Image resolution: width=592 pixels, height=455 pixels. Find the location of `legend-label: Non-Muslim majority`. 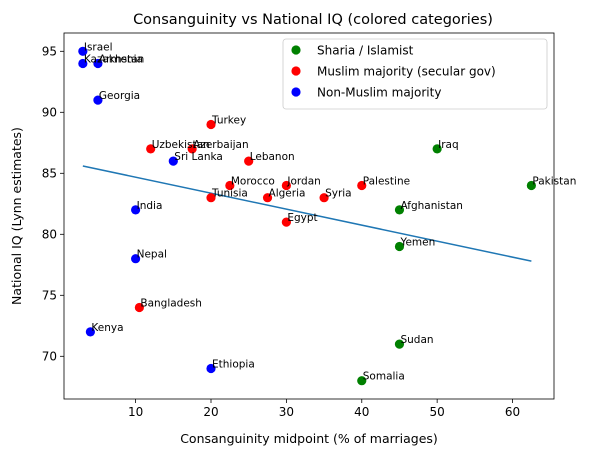

legend-label: Non-Muslim majority is located at coordinates (379, 93).